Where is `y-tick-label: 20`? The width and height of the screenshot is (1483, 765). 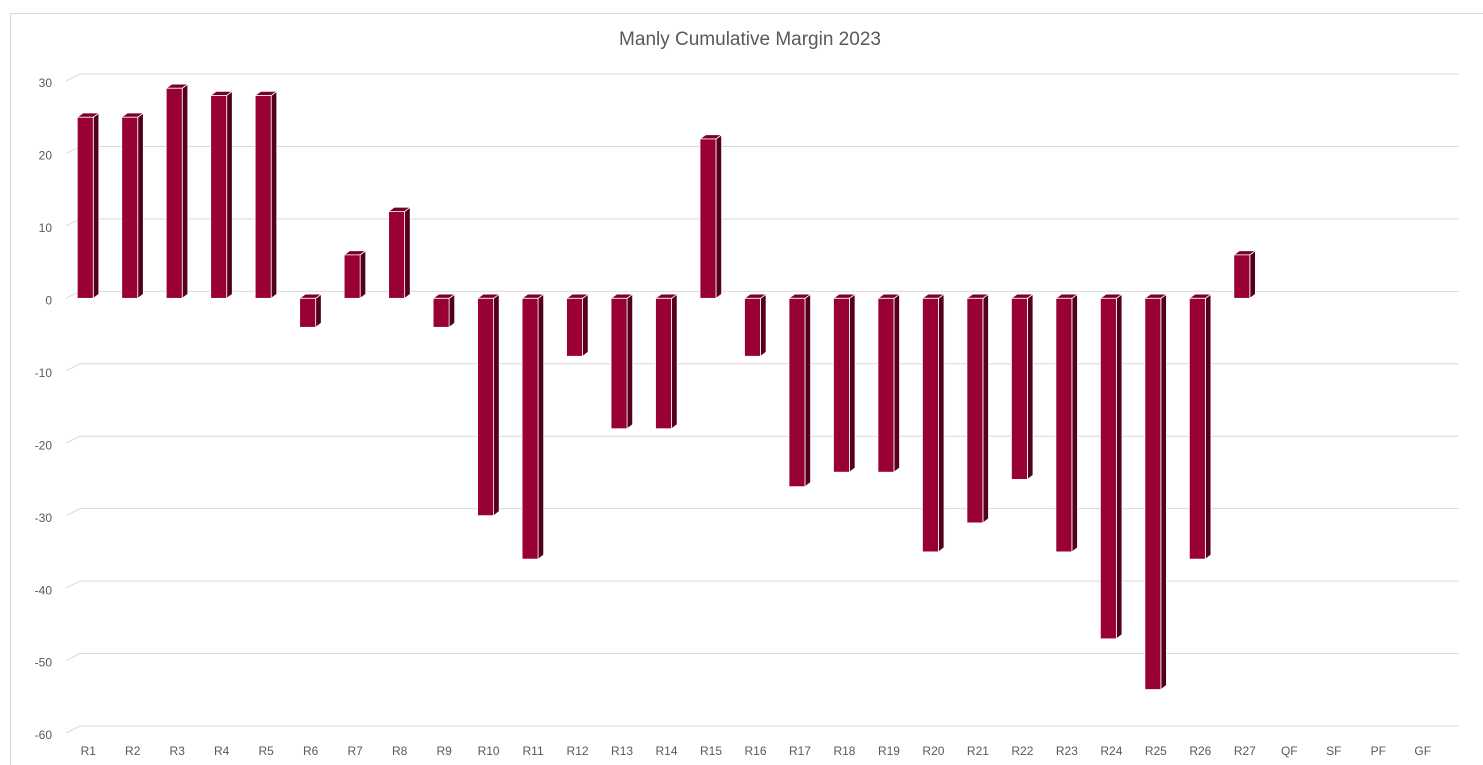 y-tick-label: 20 is located at coordinates (46, 156).